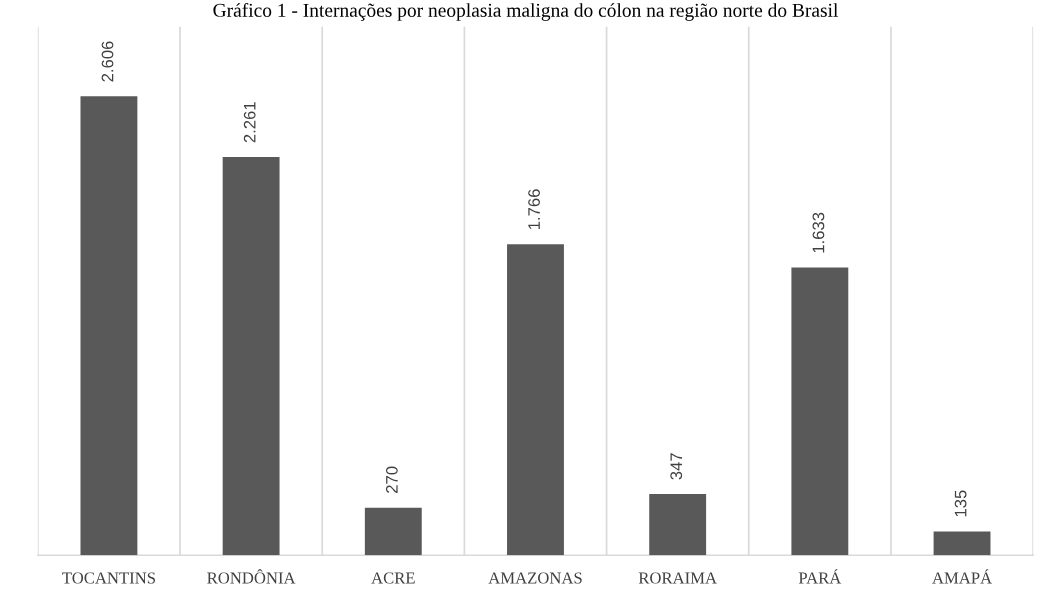 This screenshot has width=1051, height=597. I want to click on data-label: 2.606, so click(107, 61).